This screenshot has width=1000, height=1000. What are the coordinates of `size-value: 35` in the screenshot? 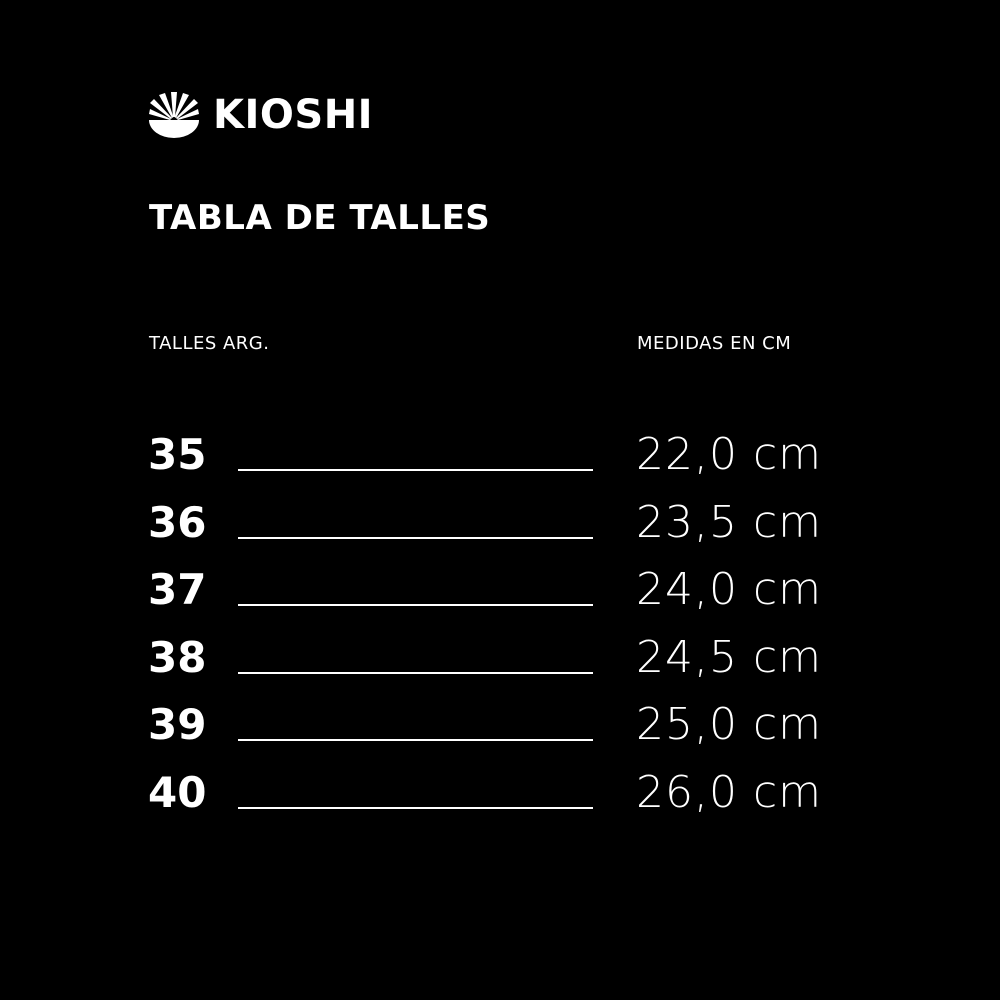 It's located at (177, 454).